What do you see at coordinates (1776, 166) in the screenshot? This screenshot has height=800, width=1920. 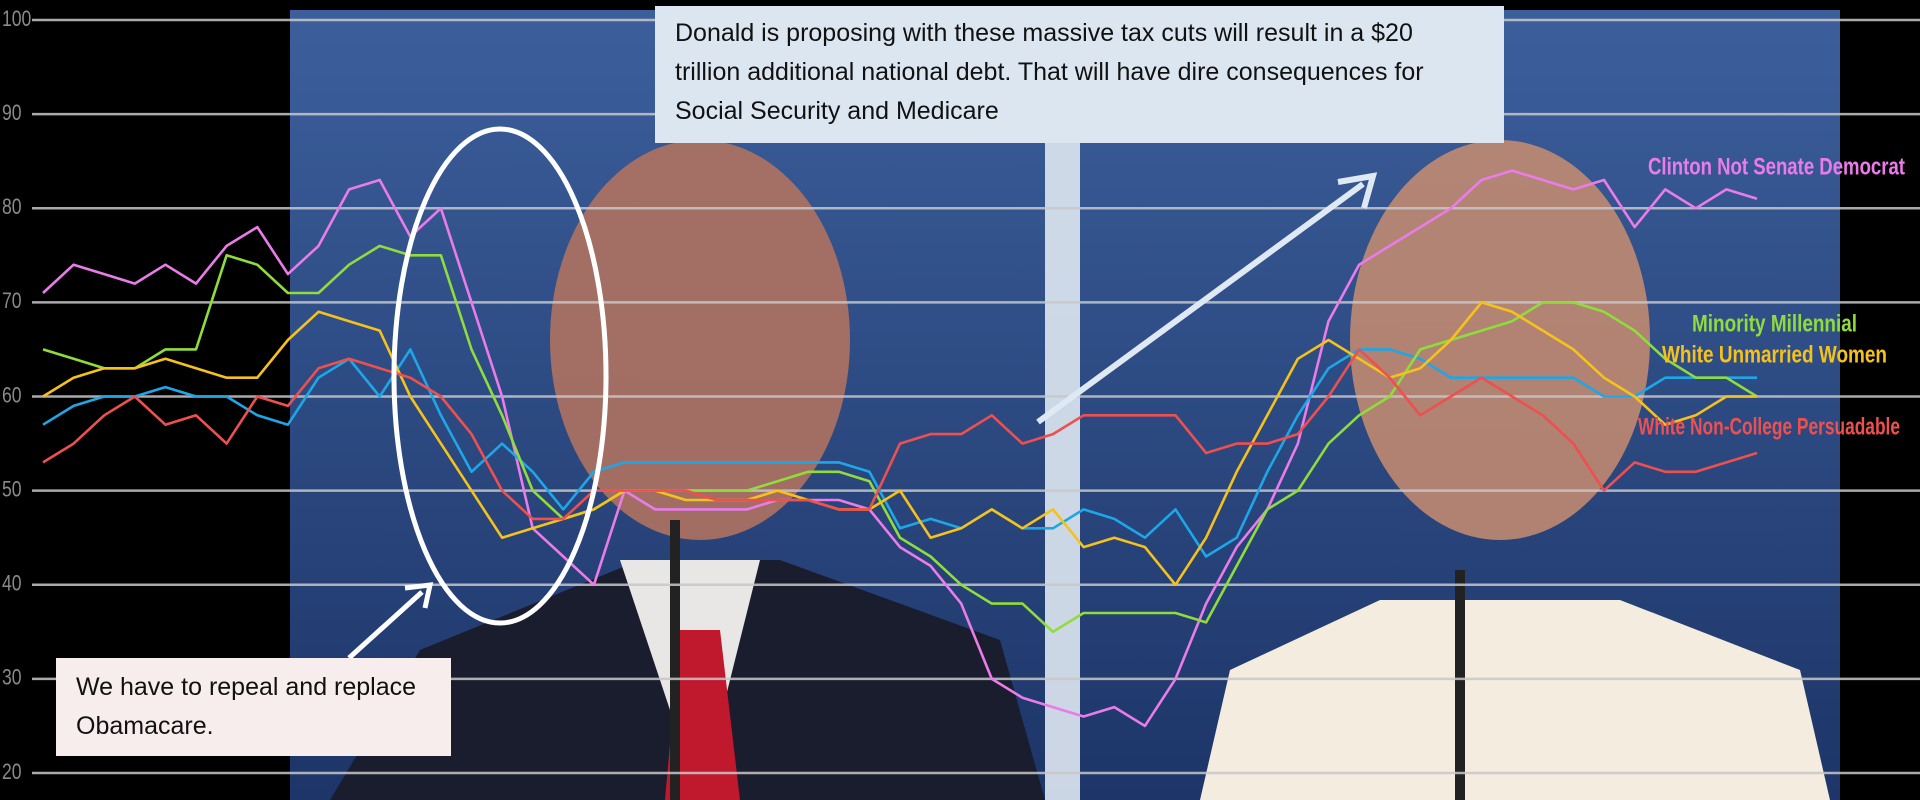 I see `legend-label: Clinton Not Senate Democrat` at bounding box center [1776, 166].